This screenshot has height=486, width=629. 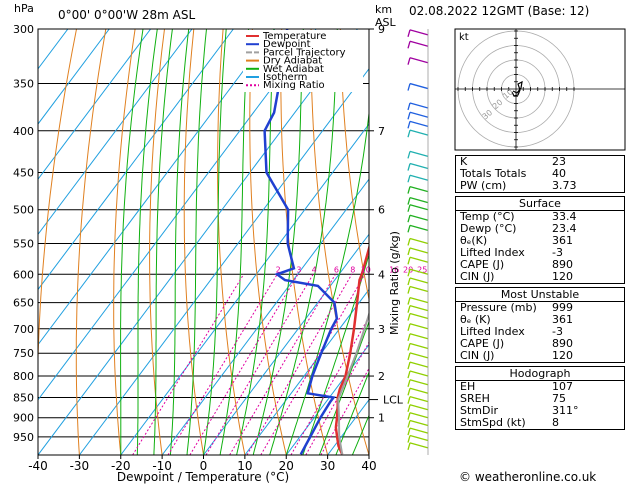 I want to click on mixing-ratio-label: 8, so click(x=352, y=269).